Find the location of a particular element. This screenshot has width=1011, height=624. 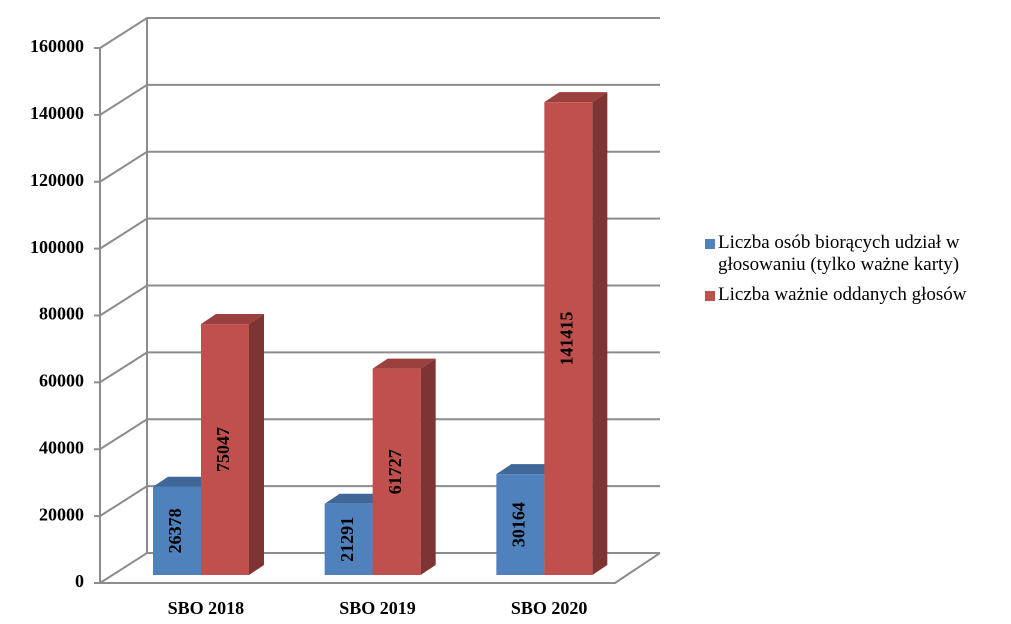

value-label: 61727 is located at coordinates (395, 471).